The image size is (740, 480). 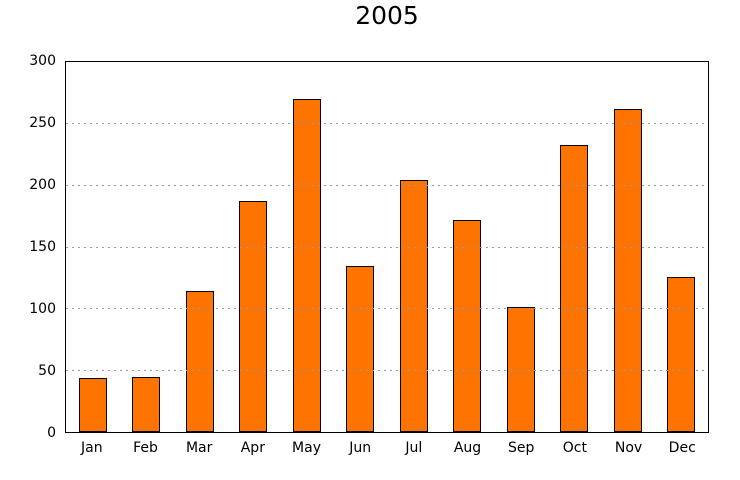 I want to click on y-tick-label: 200, so click(x=42, y=185).